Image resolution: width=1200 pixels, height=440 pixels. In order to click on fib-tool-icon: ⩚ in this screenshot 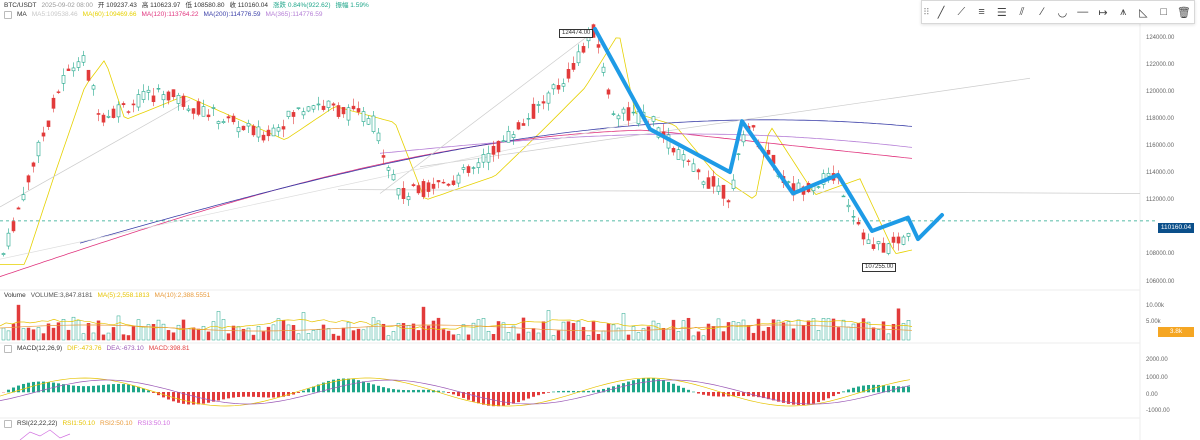, I will do `click(1123, 11)`.